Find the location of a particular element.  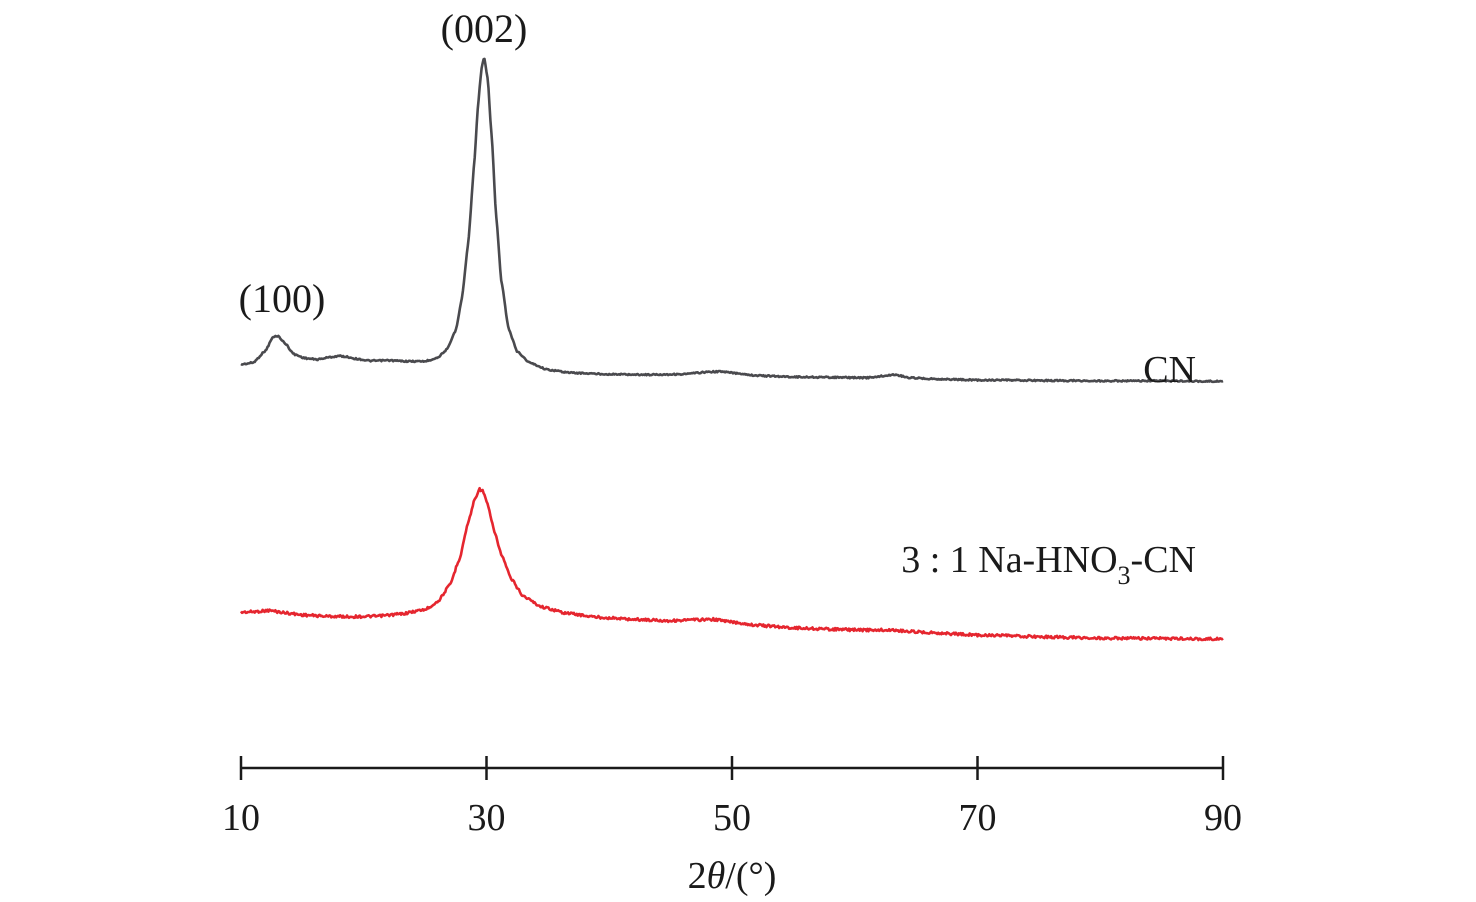

x-tick-label-50: 50 is located at coordinates (732, 818).